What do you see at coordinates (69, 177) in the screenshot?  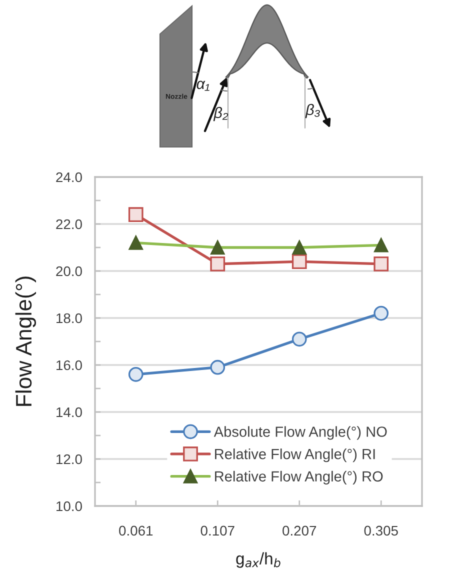 I see `y-tick-label: 24.0` at bounding box center [69, 177].